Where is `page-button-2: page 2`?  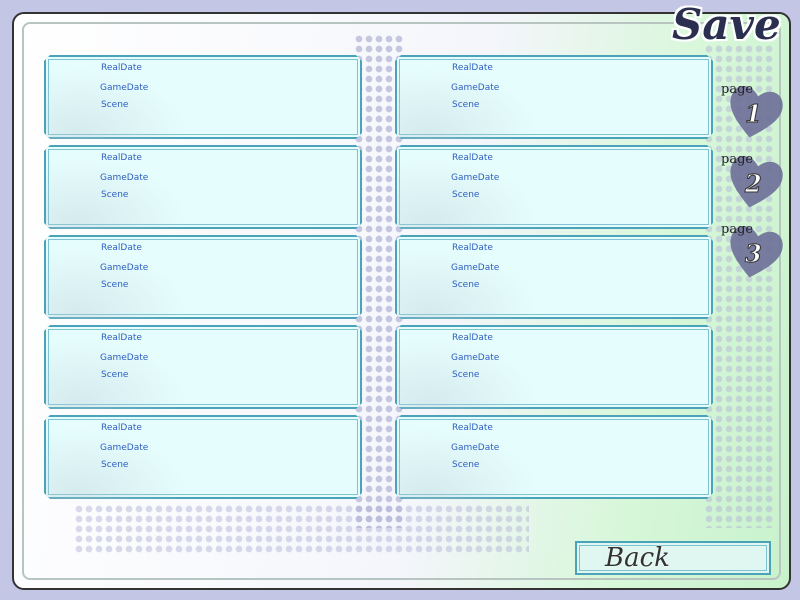
page-button-2: page 2 is located at coordinates (753, 183).